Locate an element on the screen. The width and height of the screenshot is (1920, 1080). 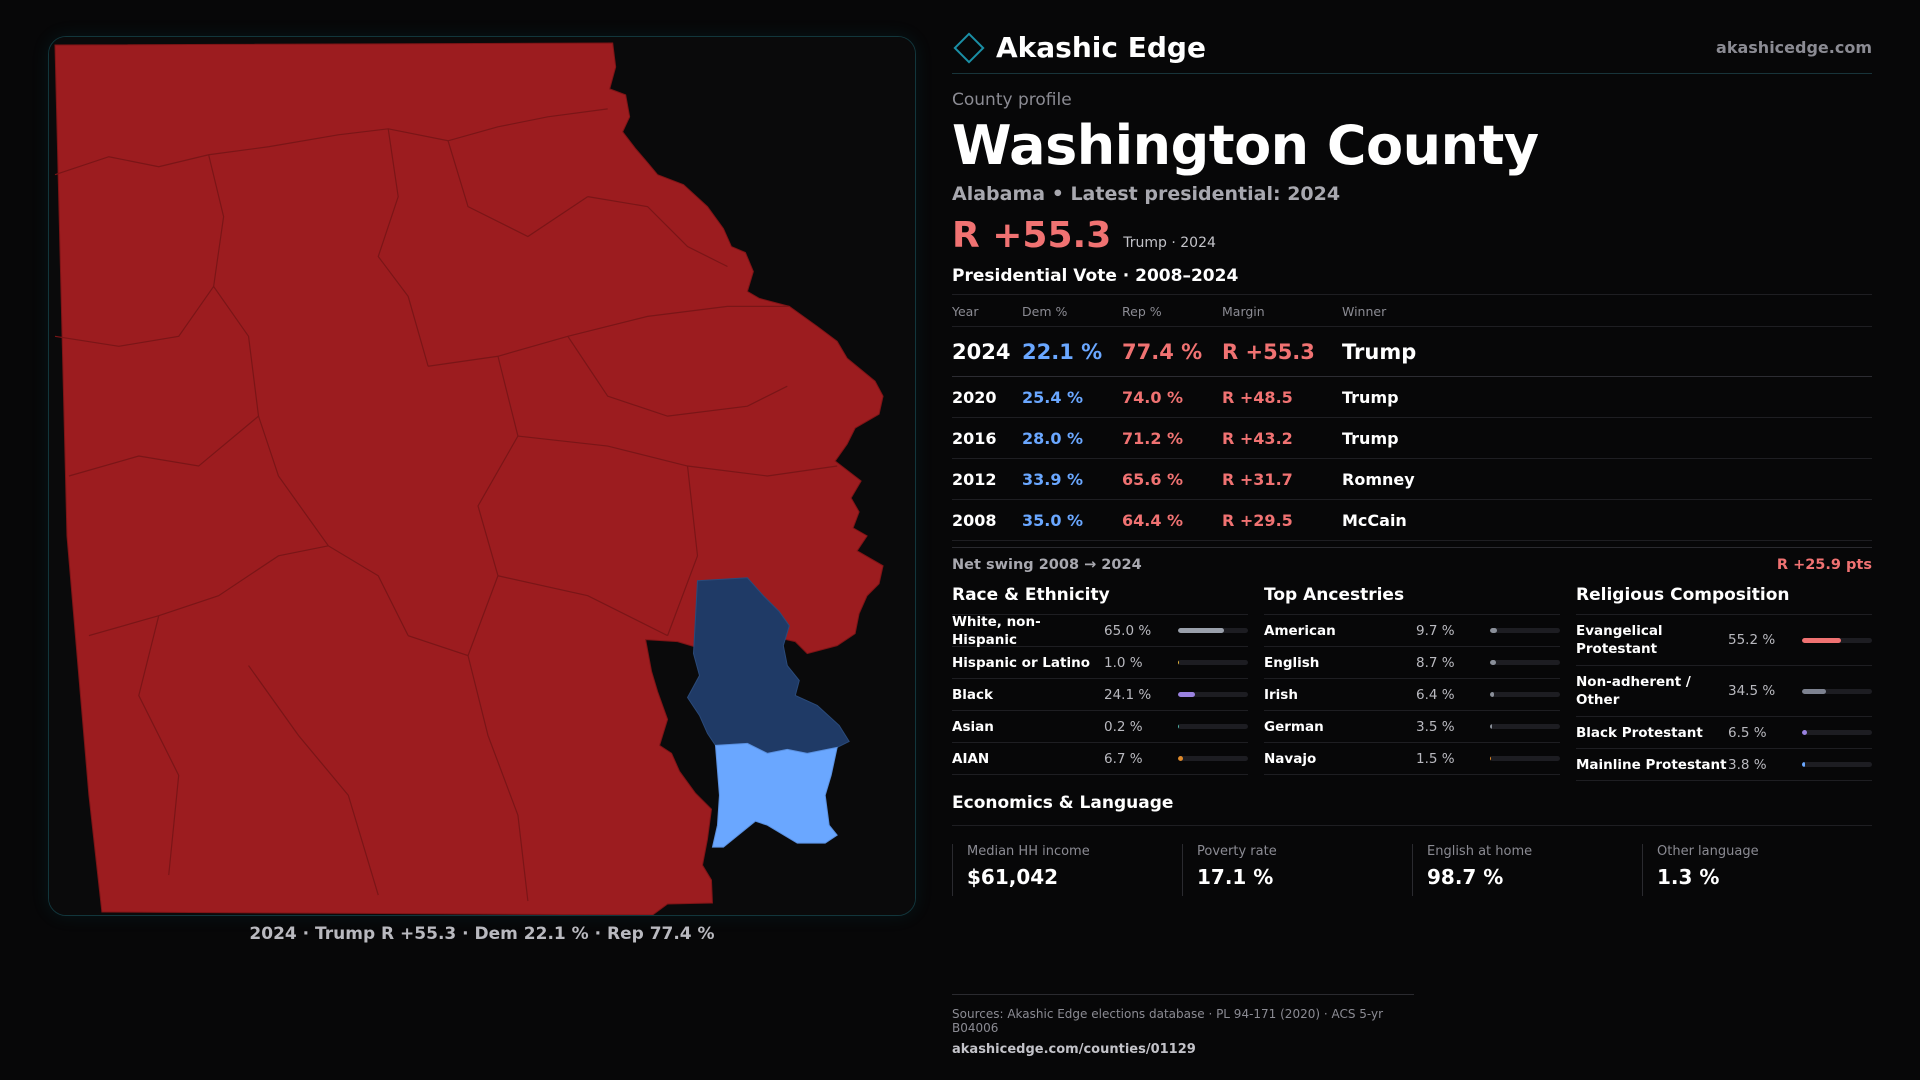
item-percent: 0.2 % is located at coordinates (1123, 726).